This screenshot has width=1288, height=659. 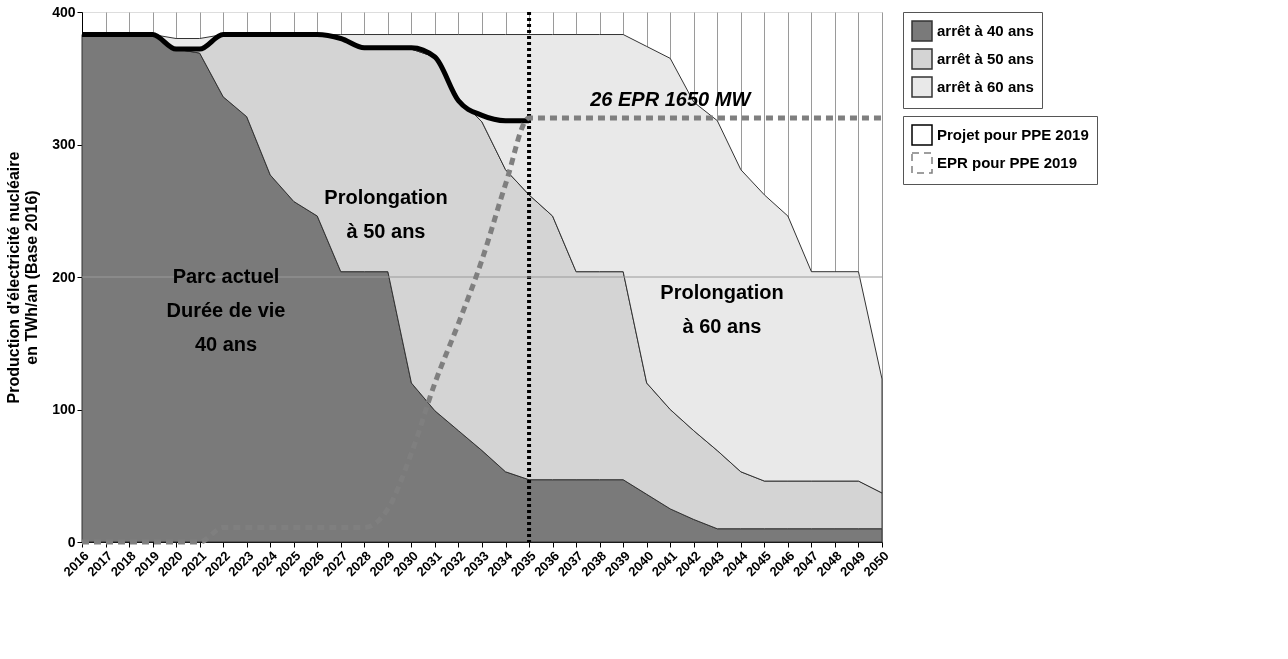 I want to click on y-tick-label: 100, so click(x=64, y=409).